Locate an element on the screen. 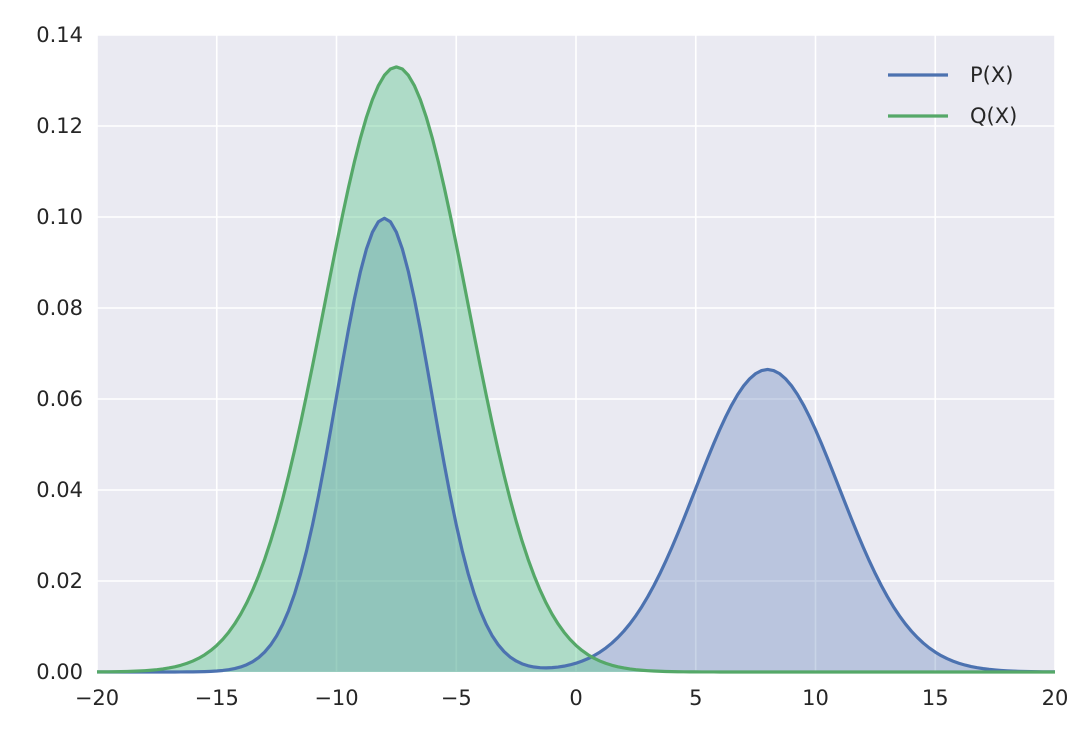 This screenshot has width=1091, height=743. x-tick-label: 0 is located at coordinates (575, 698).